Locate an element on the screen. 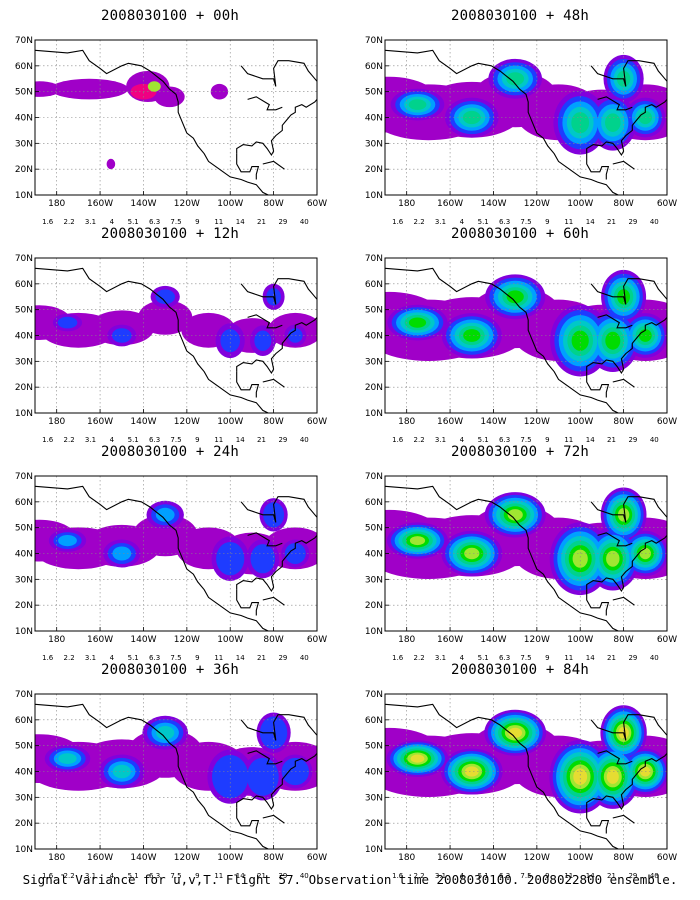 The width and height of the screenshot is (700, 900). panel-title: 2008030100 + 84h is located at coordinates (520, 670).